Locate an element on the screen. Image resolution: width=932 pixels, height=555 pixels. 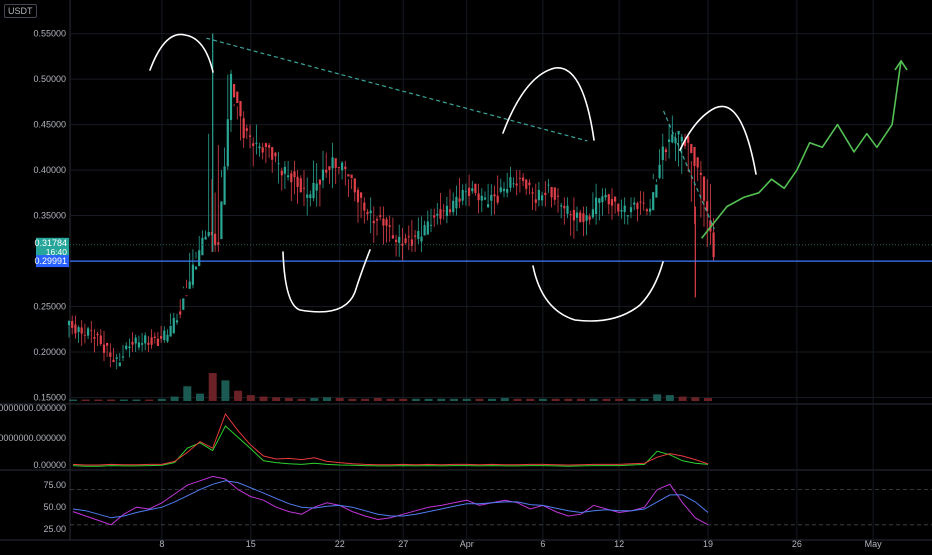
time-tick-label: 26 is located at coordinates (797, 544).